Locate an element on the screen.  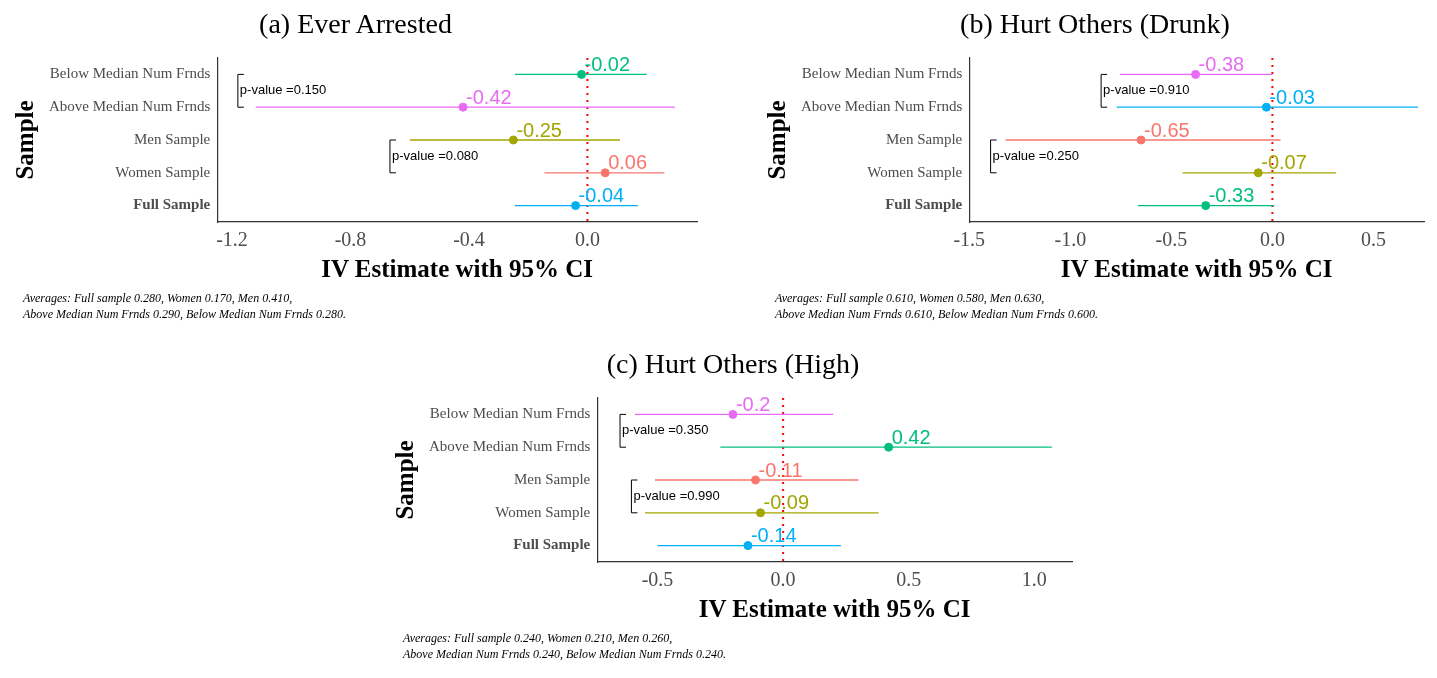
data-label: -0.25 is located at coordinates (539, 129).